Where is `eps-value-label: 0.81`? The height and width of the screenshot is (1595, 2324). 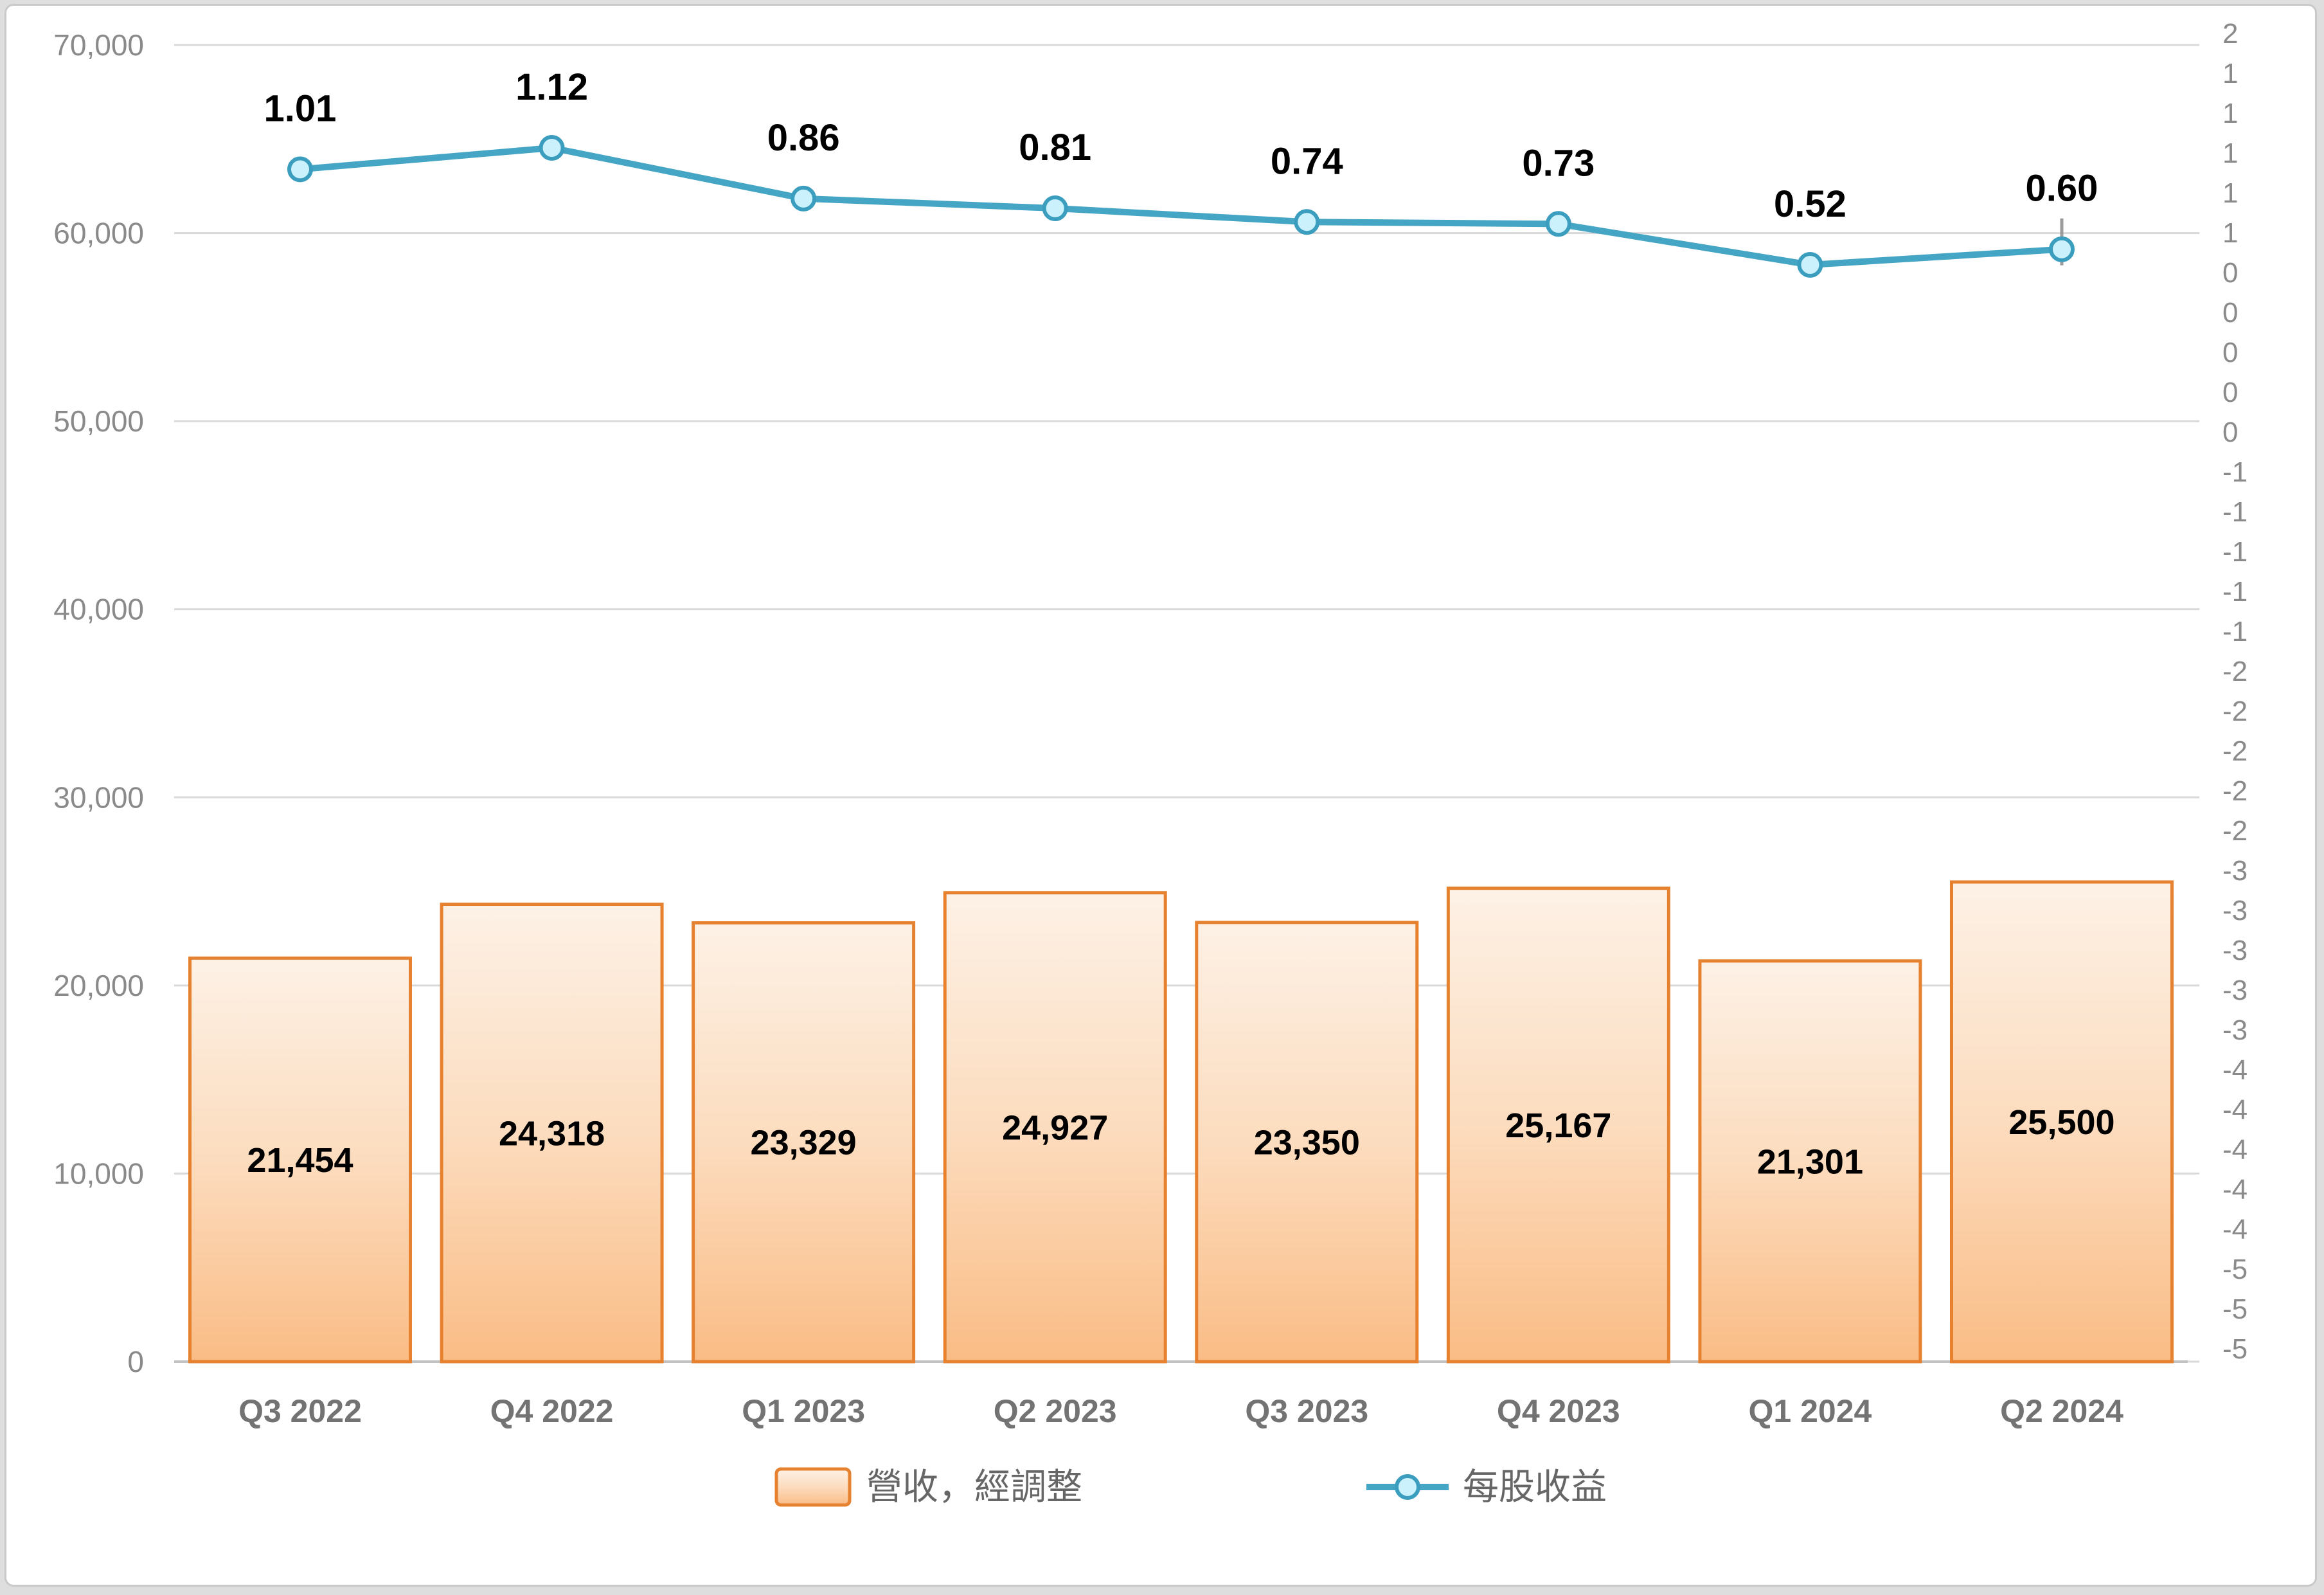 eps-value-label: 0.81 is located at coordinates (1055, 147).